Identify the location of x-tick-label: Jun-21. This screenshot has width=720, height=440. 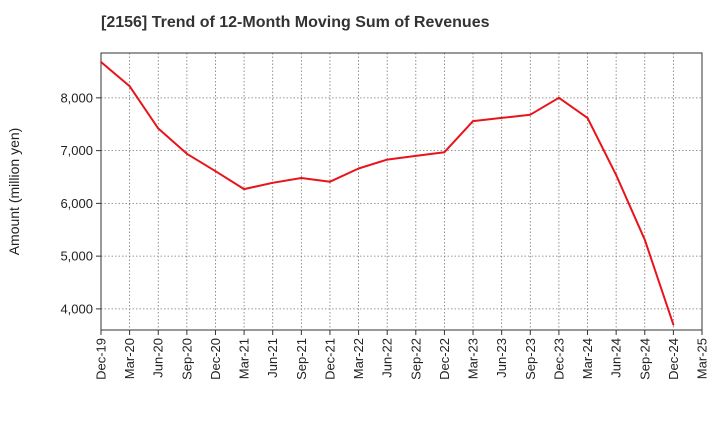
(272, 358).